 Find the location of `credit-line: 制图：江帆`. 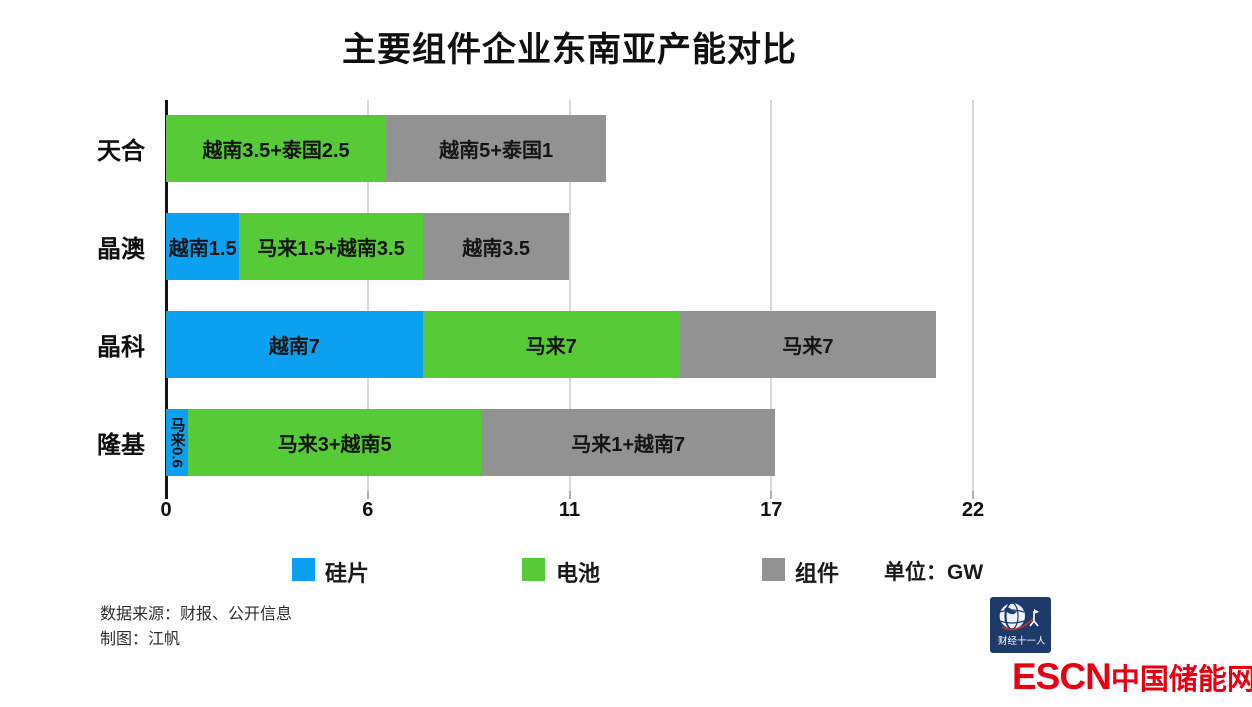

credit-line: 制图：江帆 is located at coordinates (140, 639).